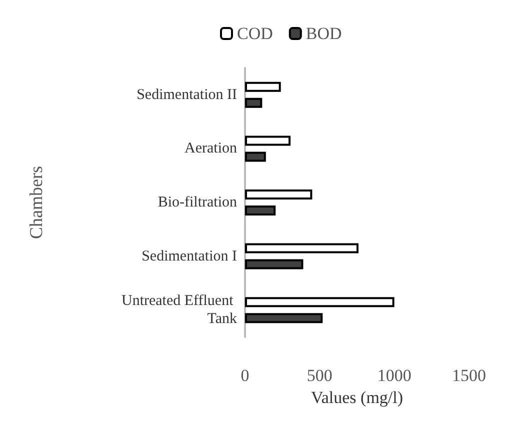 This screenshot has width=509, height=432. Describe the element at coordinates (255, 33) in the screenshot. I see `legend-label: COD` at that location.